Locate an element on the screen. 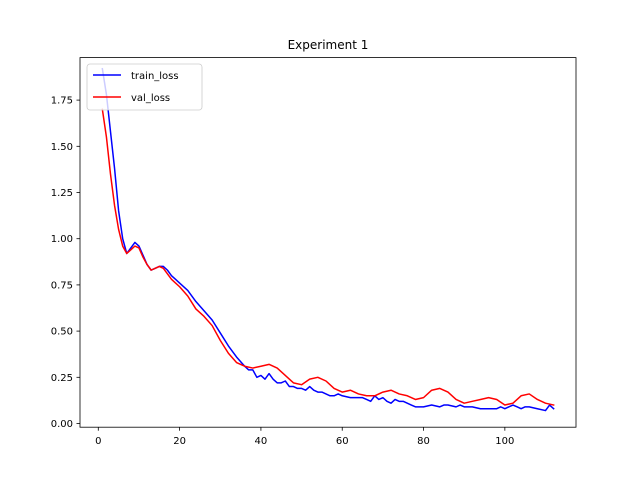 The width and height of the screenshot is (640, 480). x-tick-label: 80 is located at coordinates (423, 441).